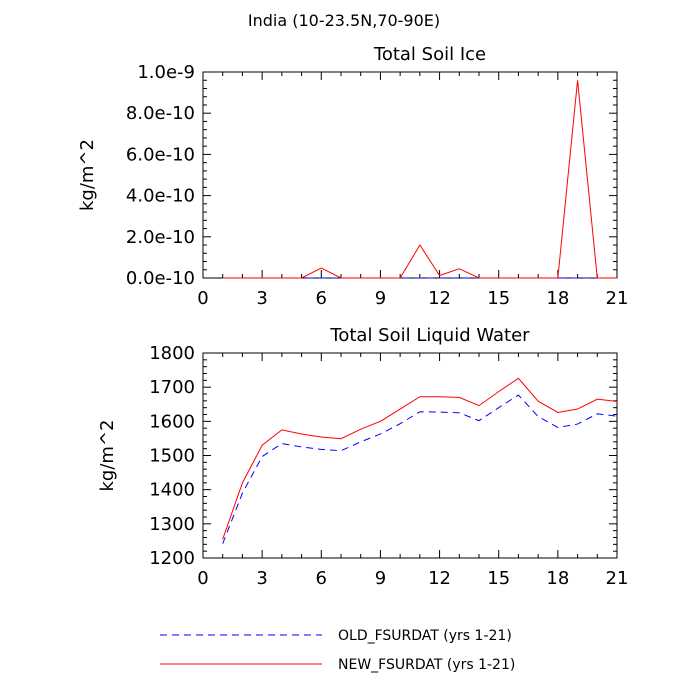 The height and width of the screenshot is (700, 700). Describe the element at coordinates (172, 558) in the screenshot. I see `y-tick-label: 1200` at that location.